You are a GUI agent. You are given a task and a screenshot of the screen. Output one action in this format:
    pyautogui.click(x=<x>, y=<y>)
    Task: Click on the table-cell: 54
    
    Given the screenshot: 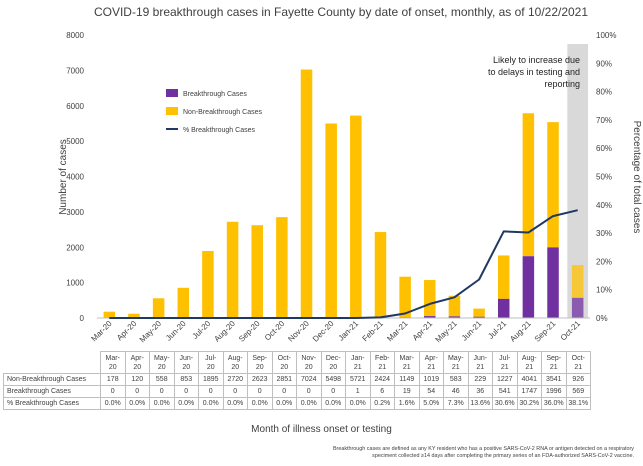 What is the action you would take?
    pyautogui.click(x=431, y=391)
    